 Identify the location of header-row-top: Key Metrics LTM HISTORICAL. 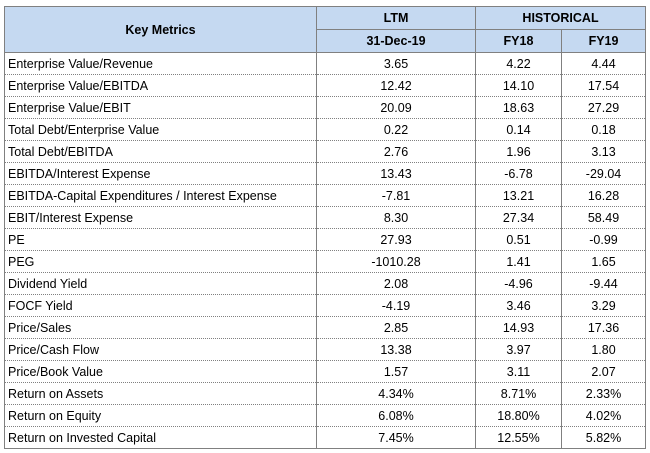
(325, 29).